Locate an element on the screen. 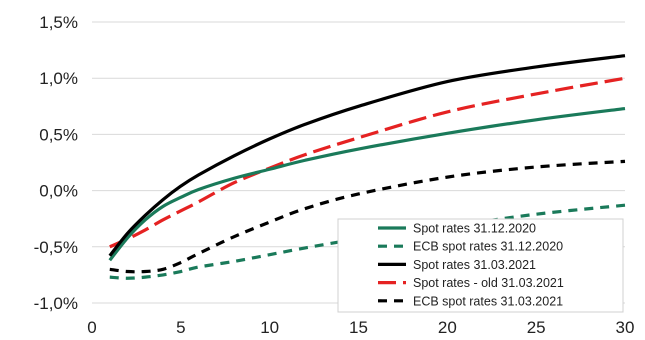 The image size is (645, 340). legend-label: Spot rates 31.12.2020 is located at coordinates (474, 229).